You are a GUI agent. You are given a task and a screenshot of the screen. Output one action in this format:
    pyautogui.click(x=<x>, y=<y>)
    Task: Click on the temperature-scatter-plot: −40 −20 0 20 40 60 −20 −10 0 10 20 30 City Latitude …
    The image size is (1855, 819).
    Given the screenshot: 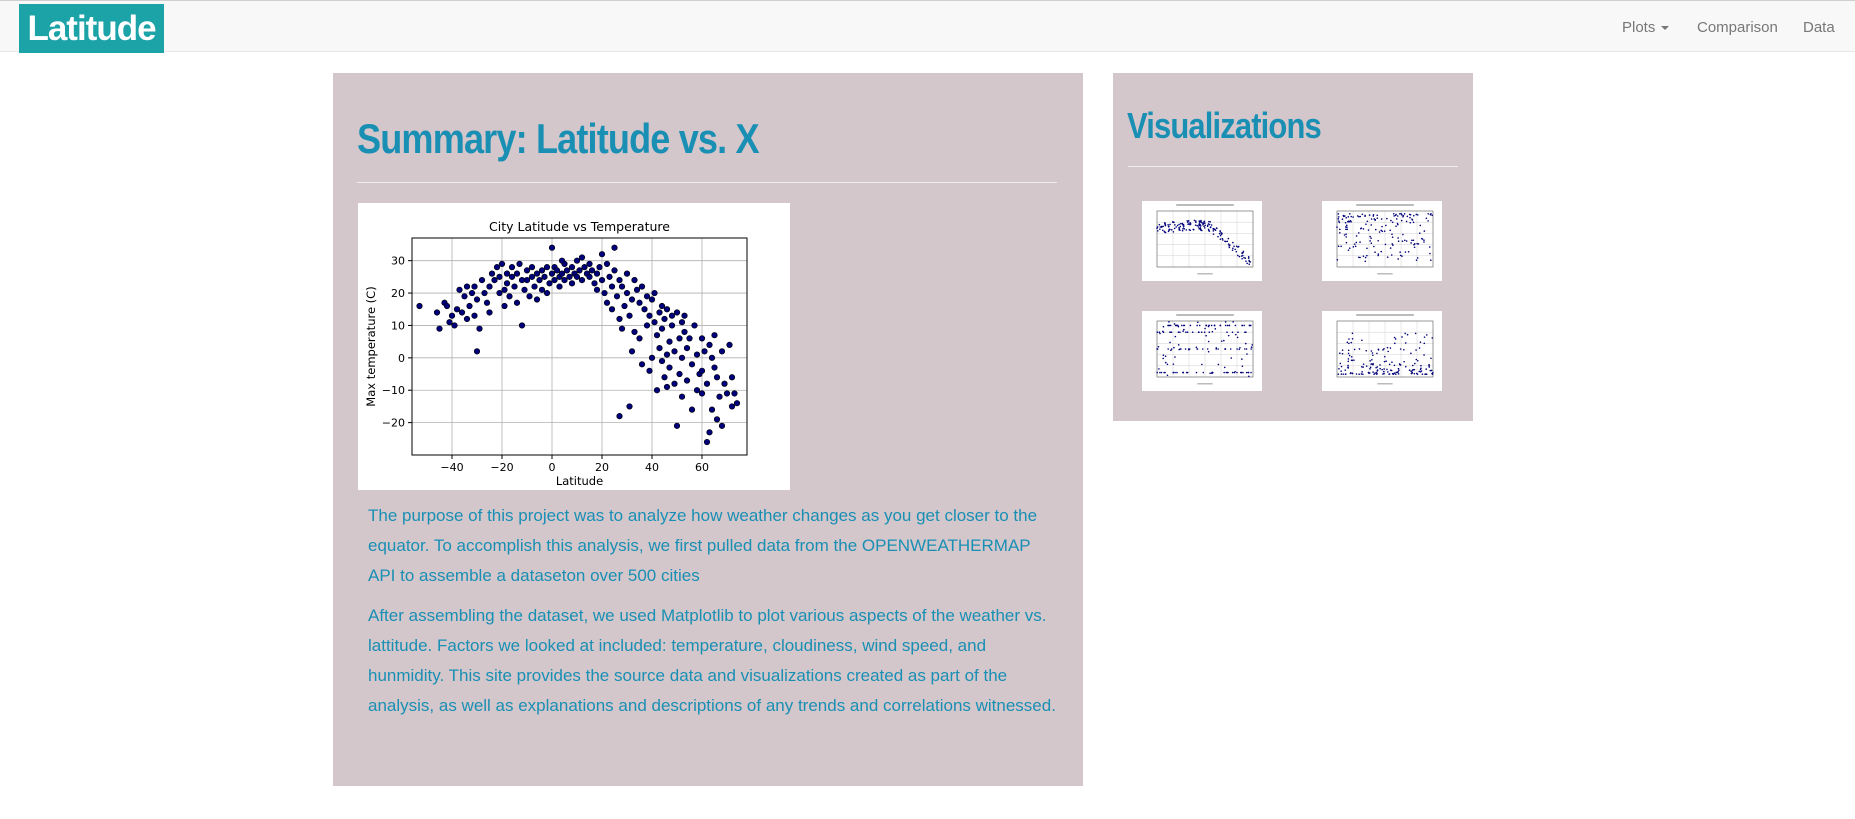 What is the action you would take?
    pyautogui.click(x=556, y=353)
    